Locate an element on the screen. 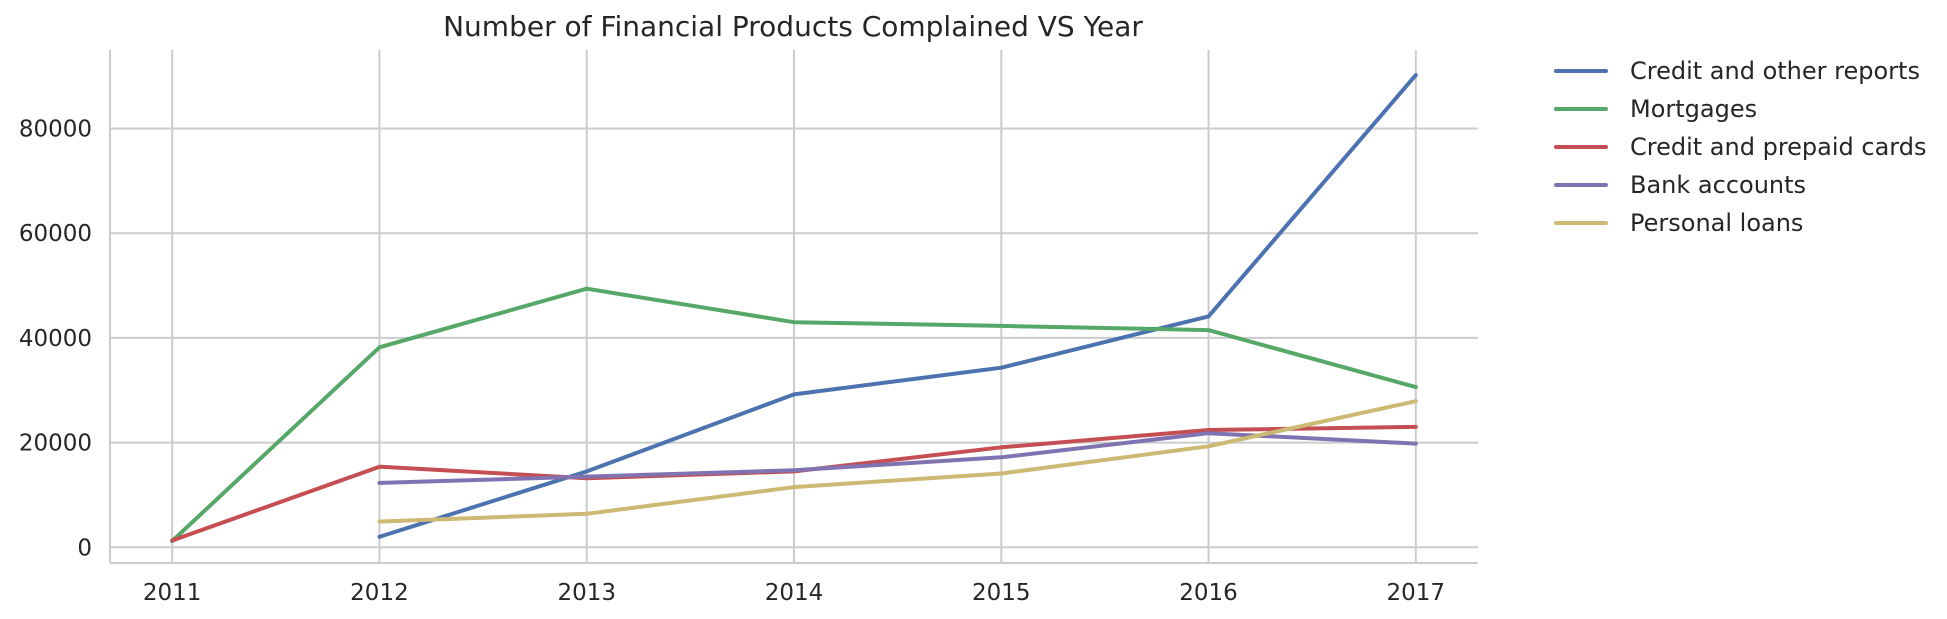  x-tick-label: 2011 is located at coordinates (172, 593).